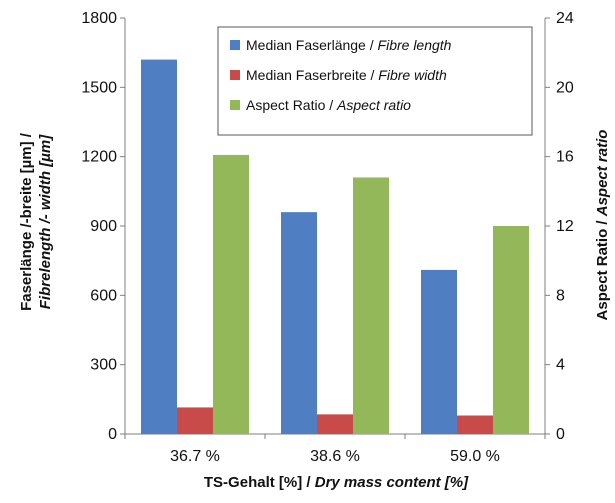  I want to click on y2-tick-label: 16, so click(565, 157).